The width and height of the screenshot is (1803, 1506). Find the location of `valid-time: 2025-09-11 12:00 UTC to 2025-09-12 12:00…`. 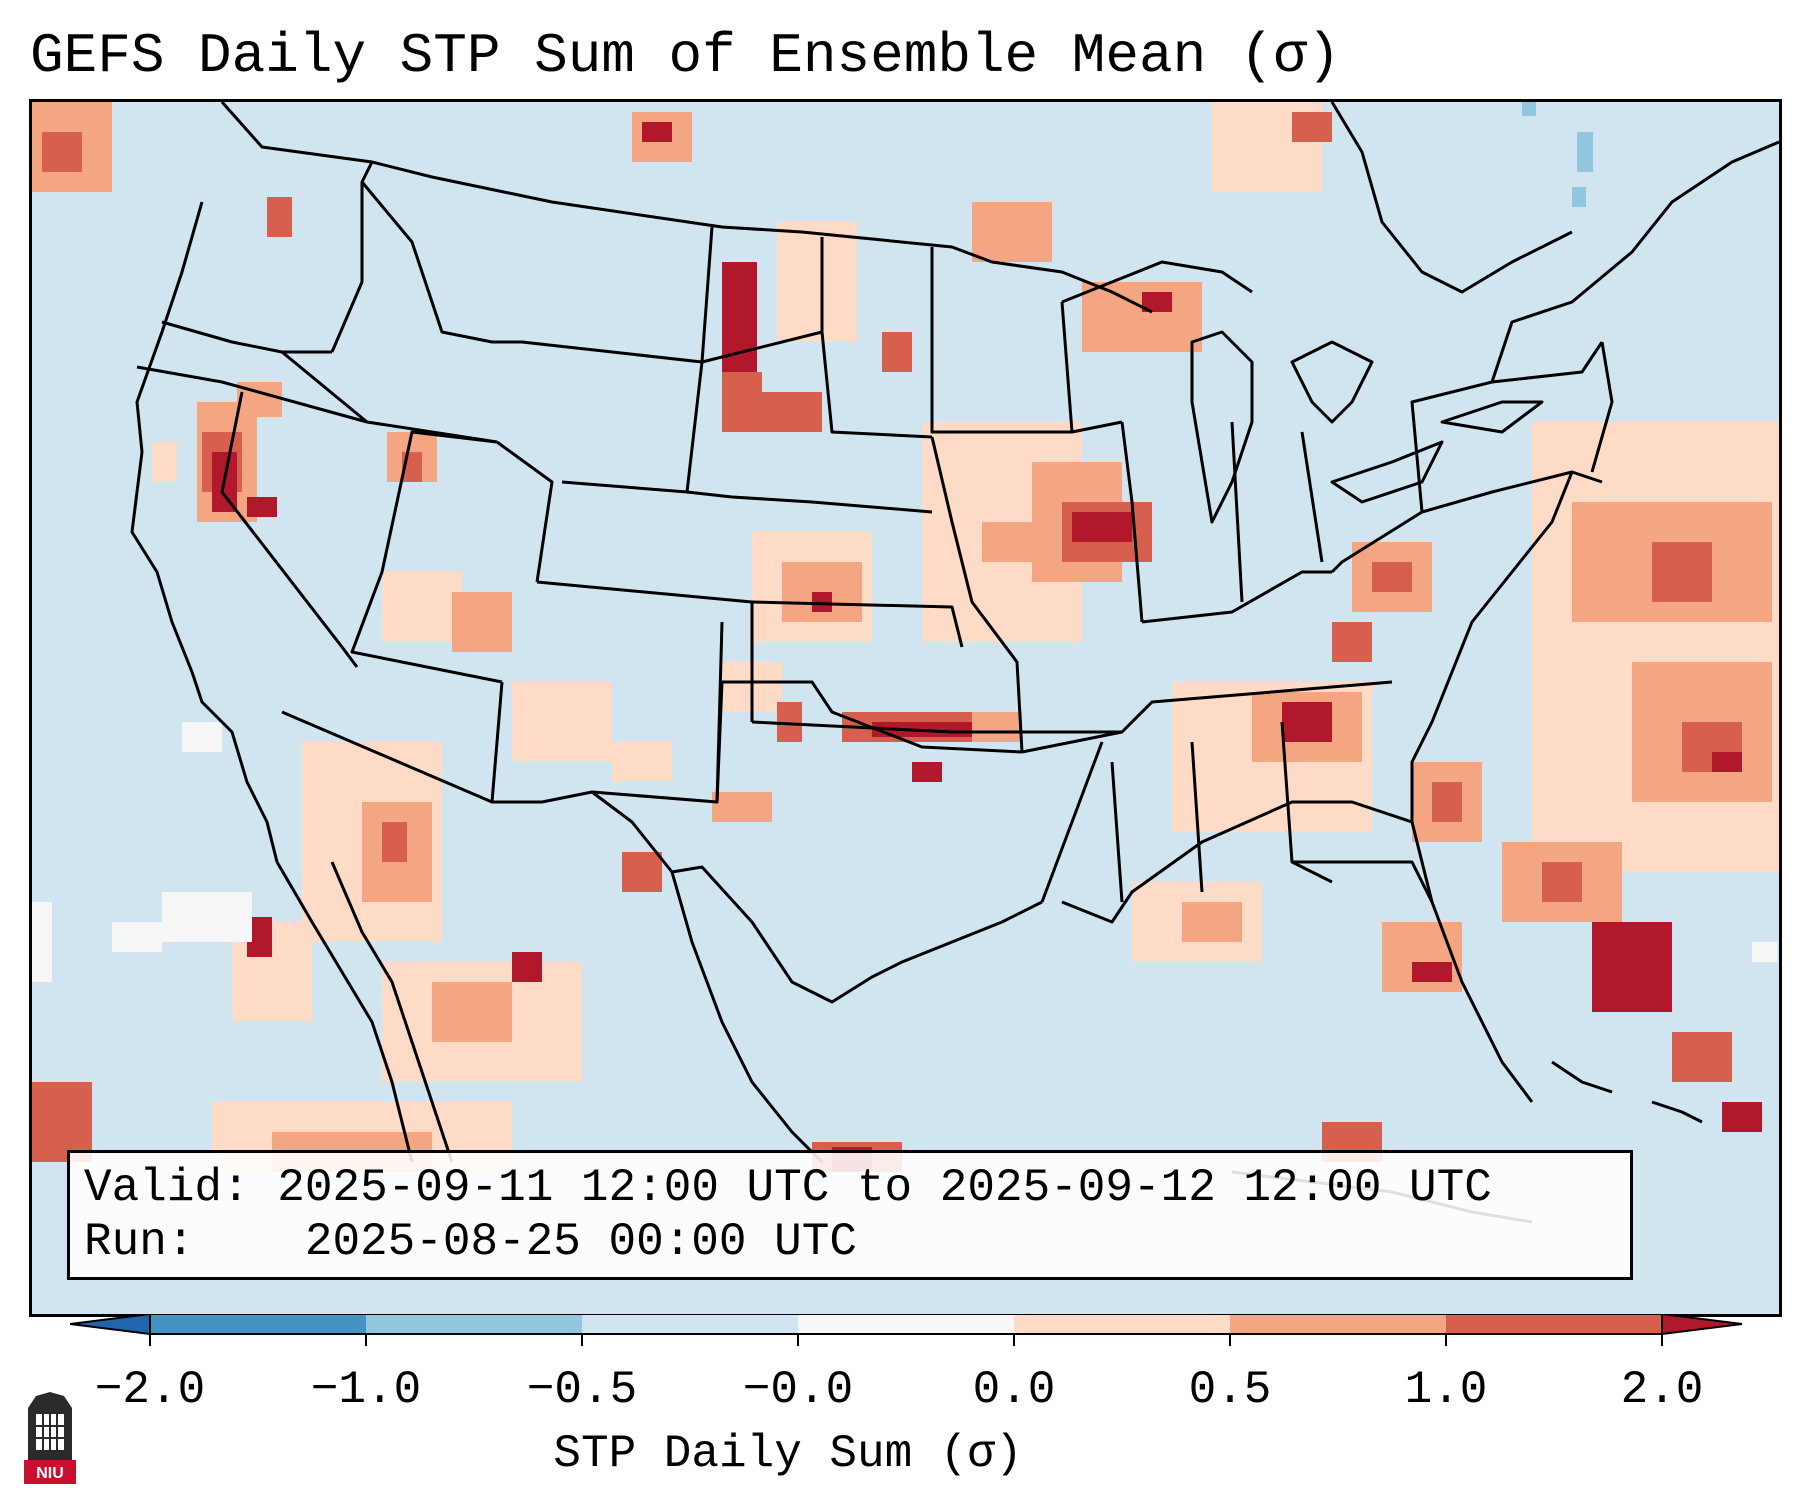

valid-time: 2025-09-11 12:00 UTC to 2025-09-12 12:00… is located at coordinates (884, 1188).